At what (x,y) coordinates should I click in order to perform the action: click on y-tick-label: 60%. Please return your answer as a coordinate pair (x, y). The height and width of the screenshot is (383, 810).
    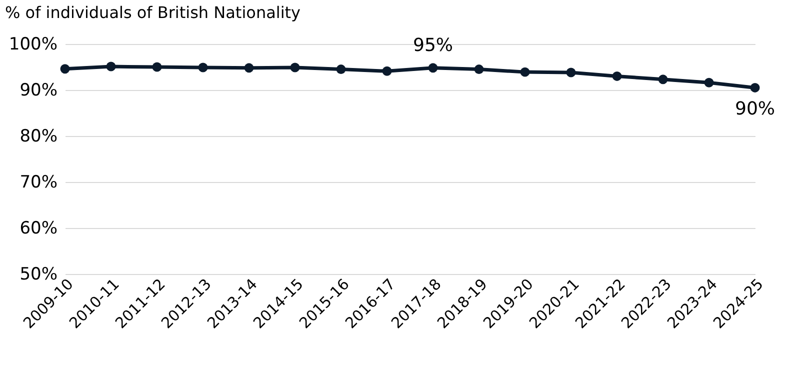
    Looking at the image, I should click on (39, 228).